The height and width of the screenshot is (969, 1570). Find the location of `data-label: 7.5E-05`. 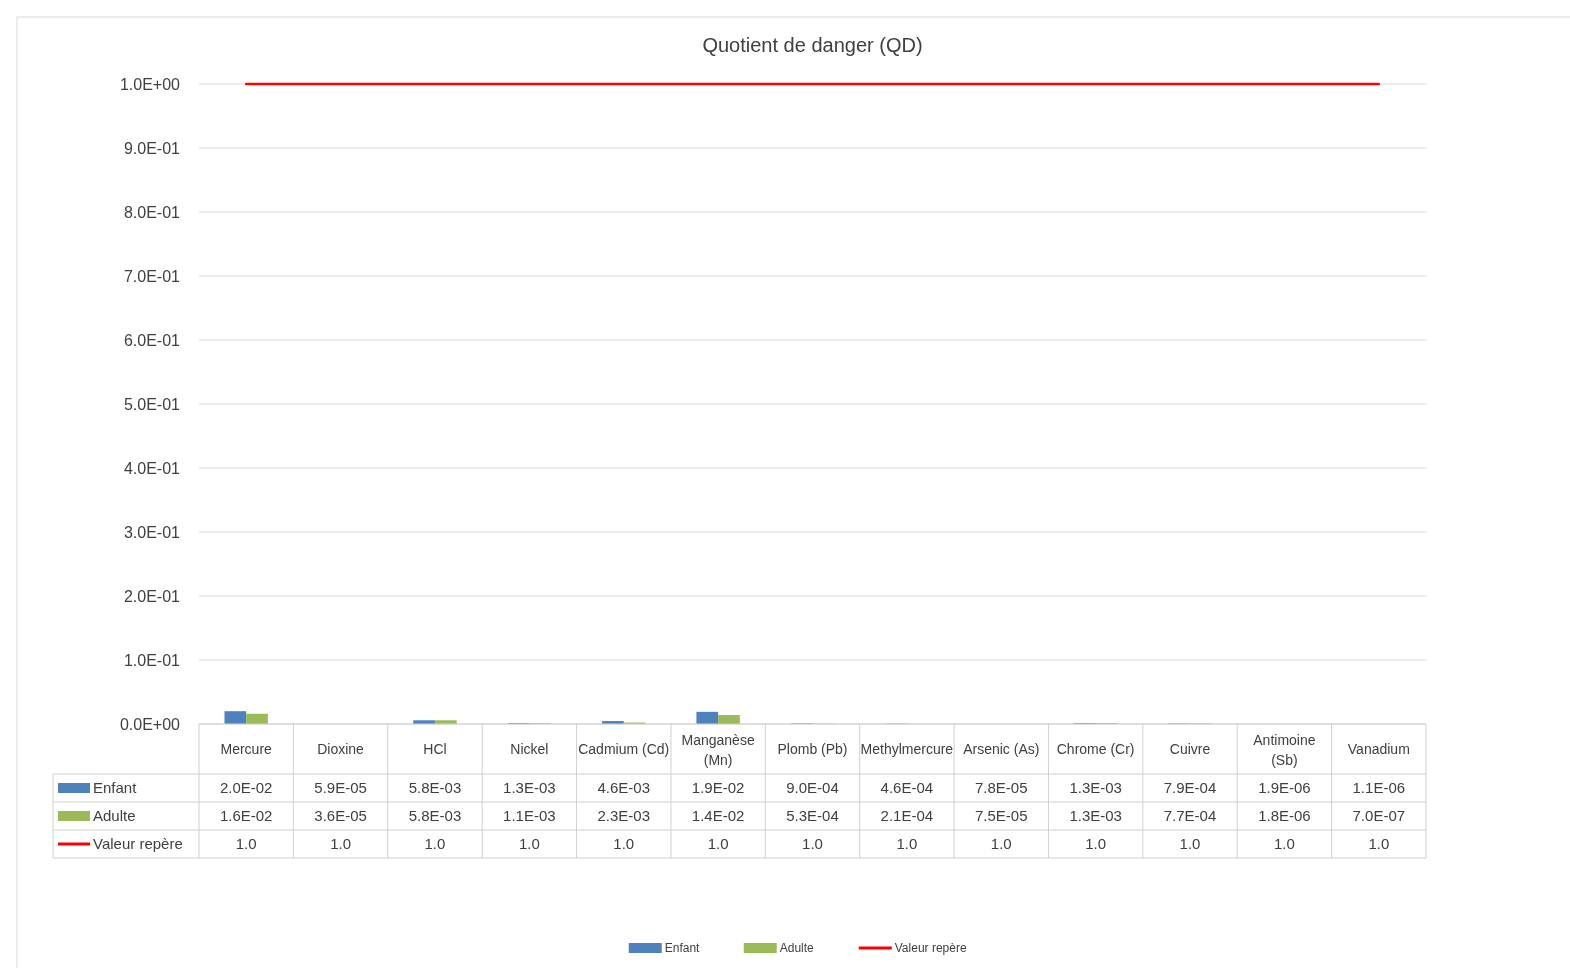

data-label: 7.5E-05 is located at coordinates (1001, 816).